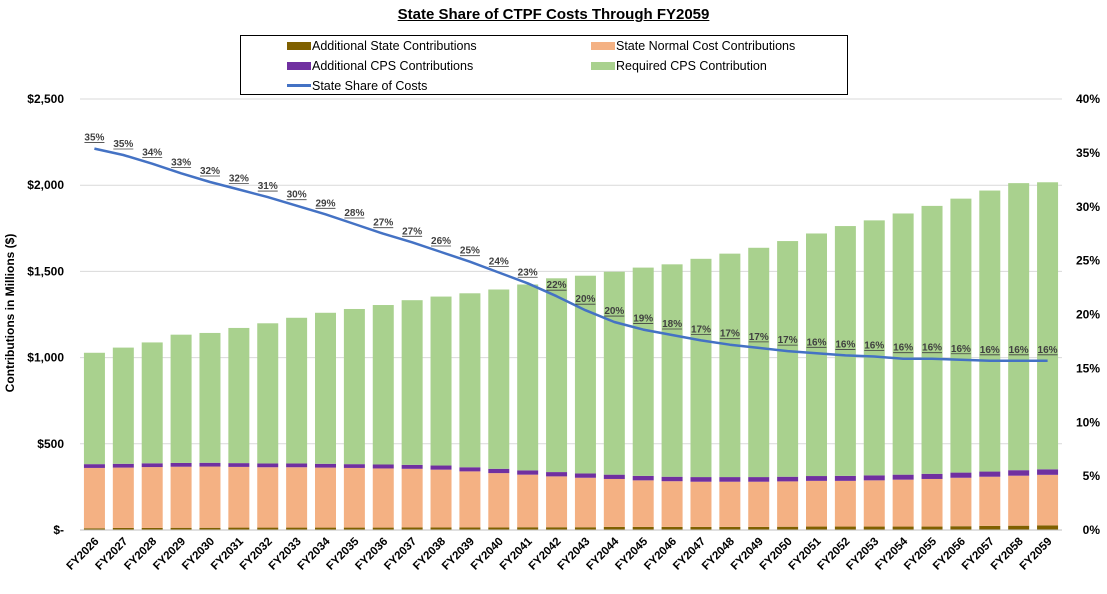 This screenshot has height=594, width=1107. I want to click on legend-item-required-cps: Required CPS Contribution, so click(679, 66).